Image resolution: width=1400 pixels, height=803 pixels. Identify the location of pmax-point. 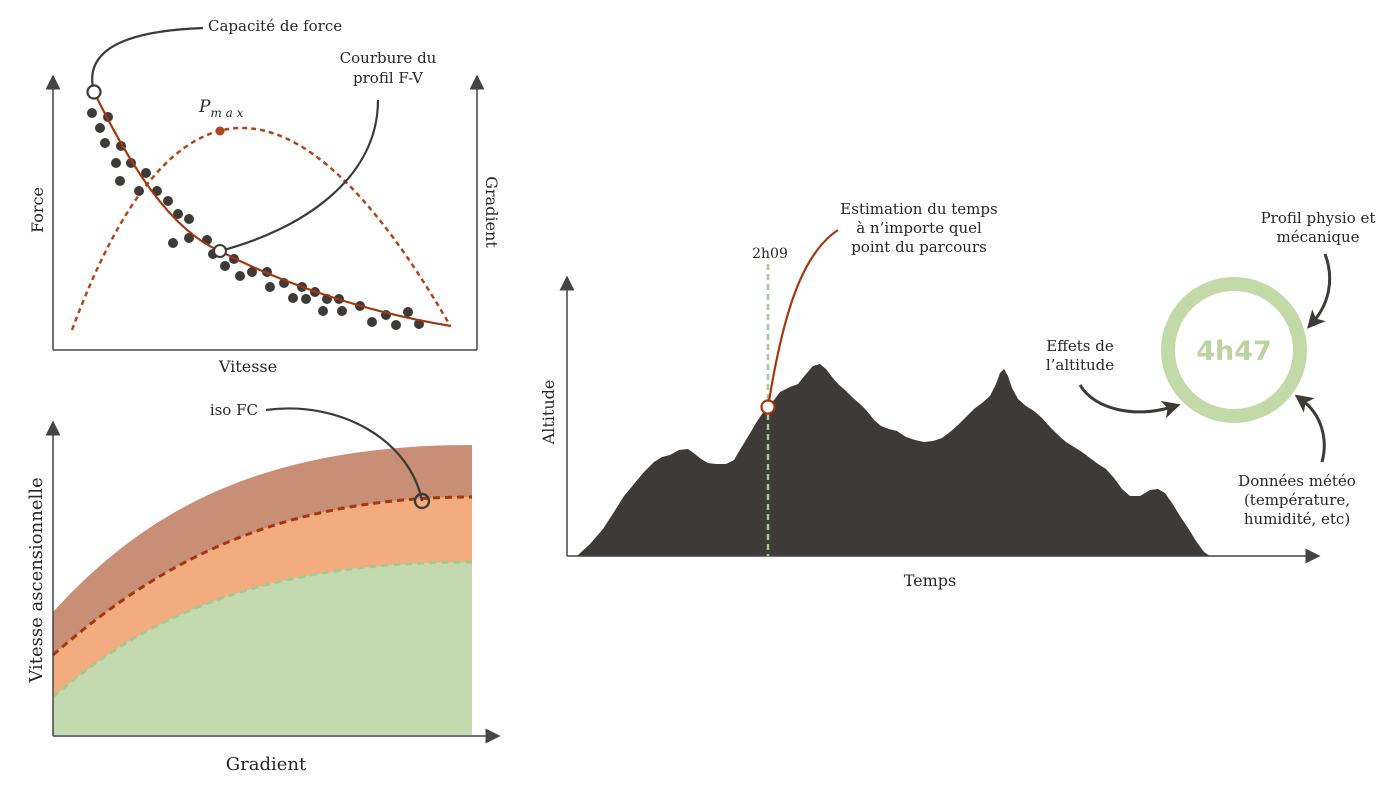
(220, 131).